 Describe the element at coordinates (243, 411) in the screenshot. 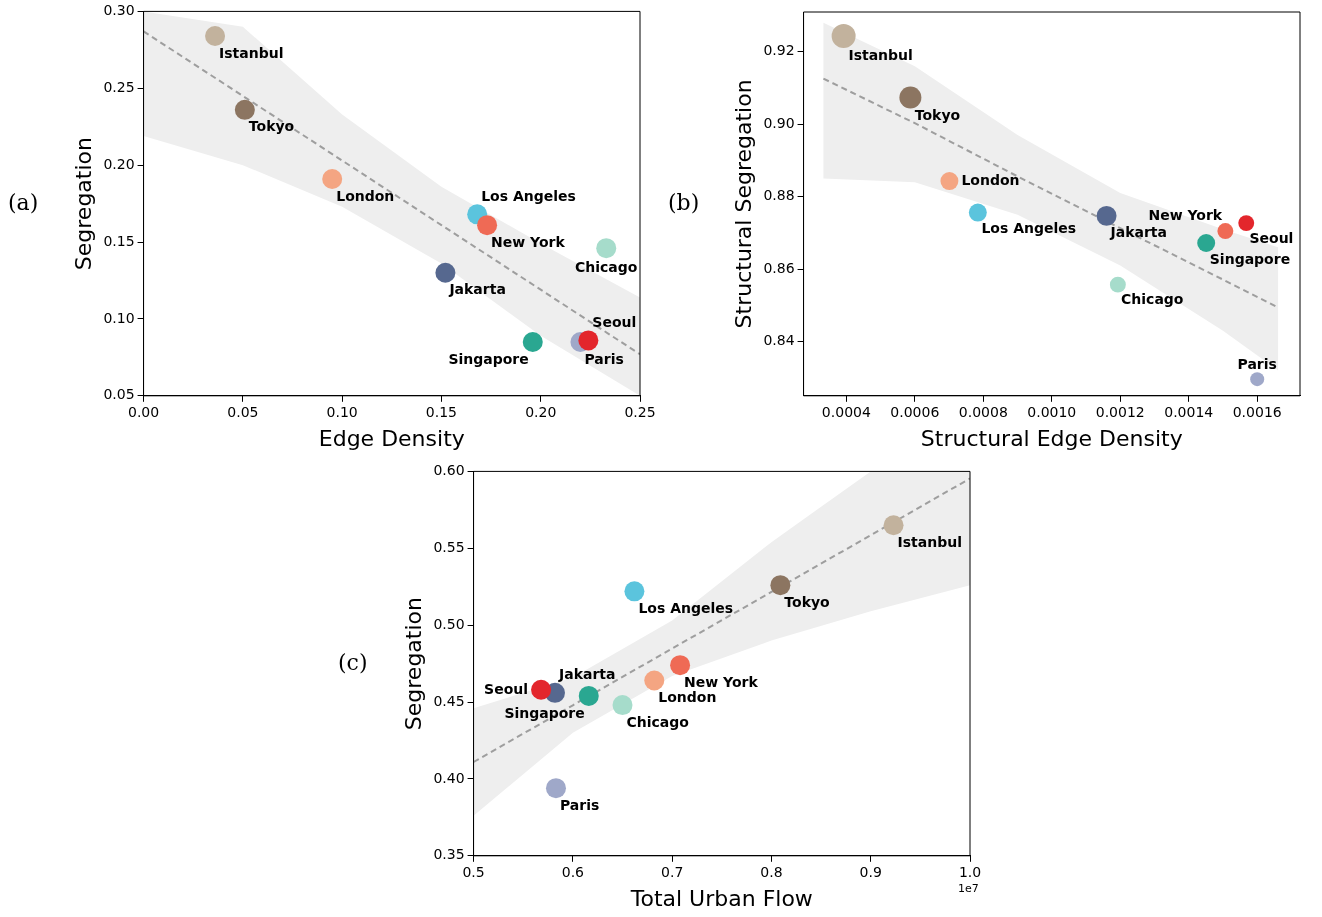

I see `x-tick-label: 0.05` at that location.